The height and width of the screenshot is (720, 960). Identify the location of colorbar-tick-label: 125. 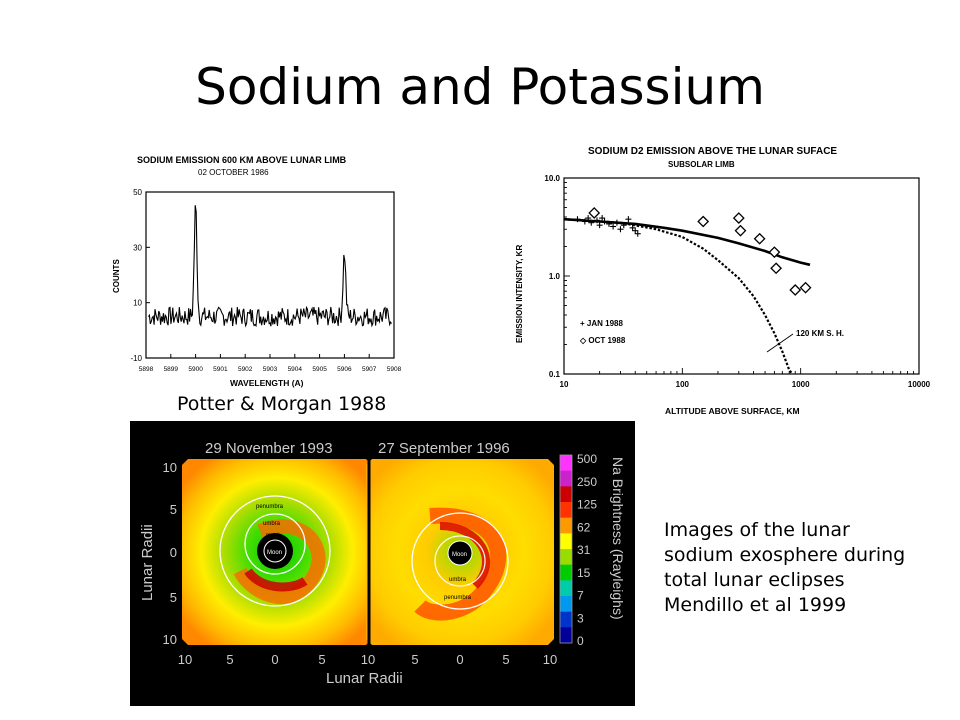
(587, 505).